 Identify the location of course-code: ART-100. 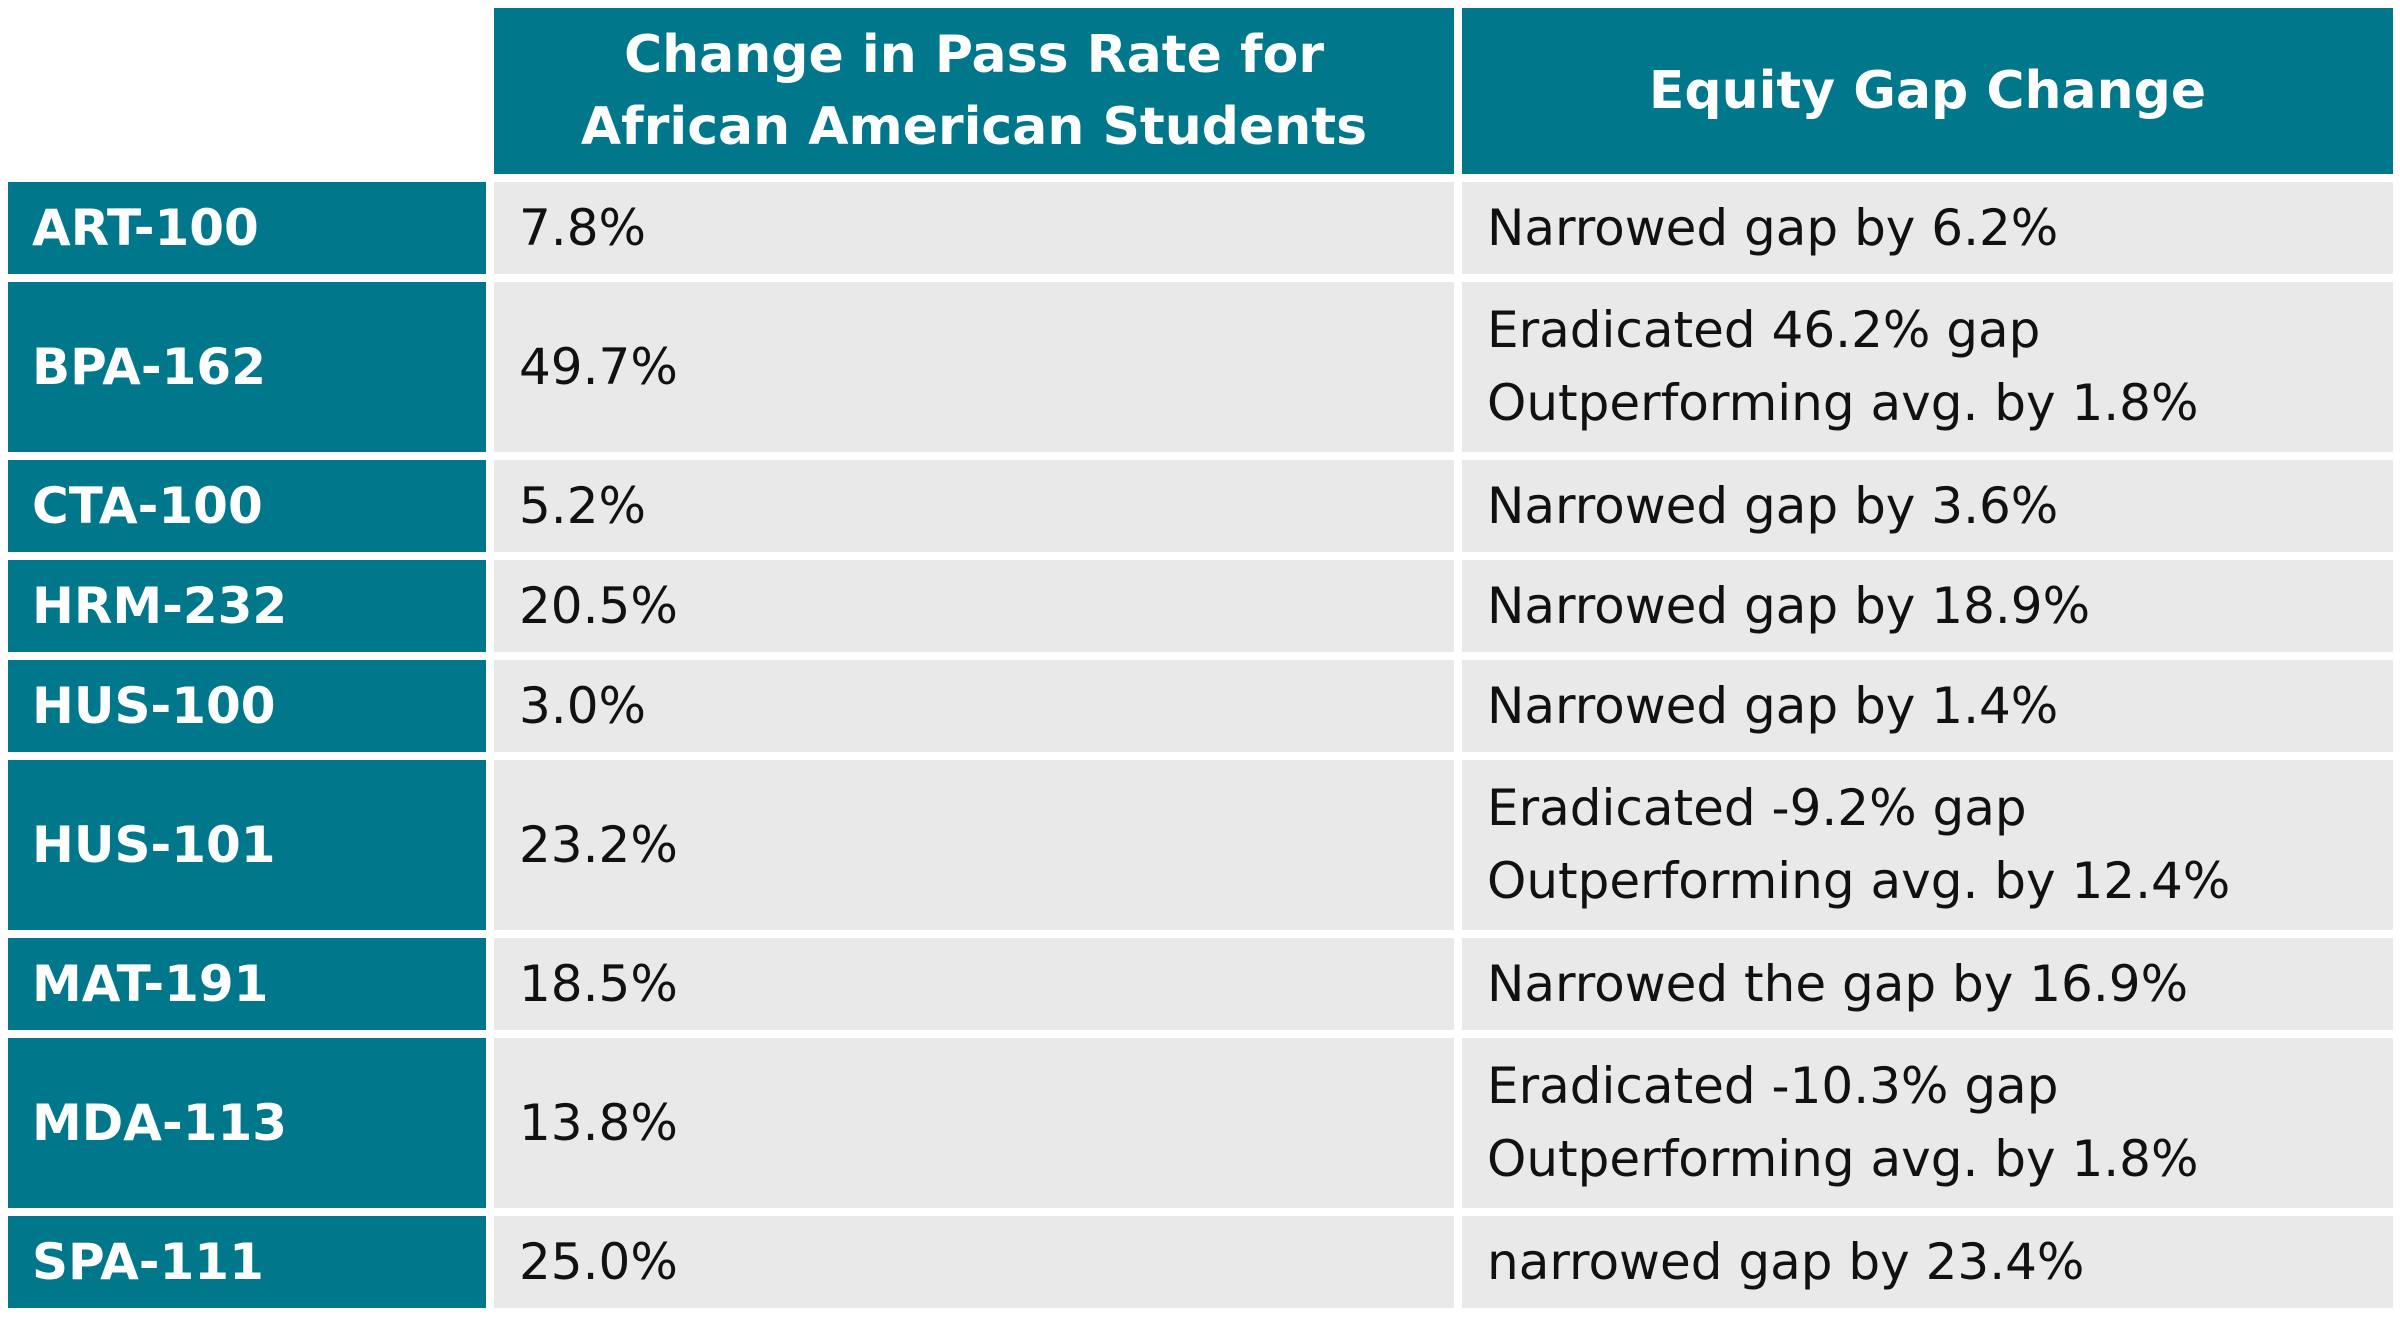
(247, 228).